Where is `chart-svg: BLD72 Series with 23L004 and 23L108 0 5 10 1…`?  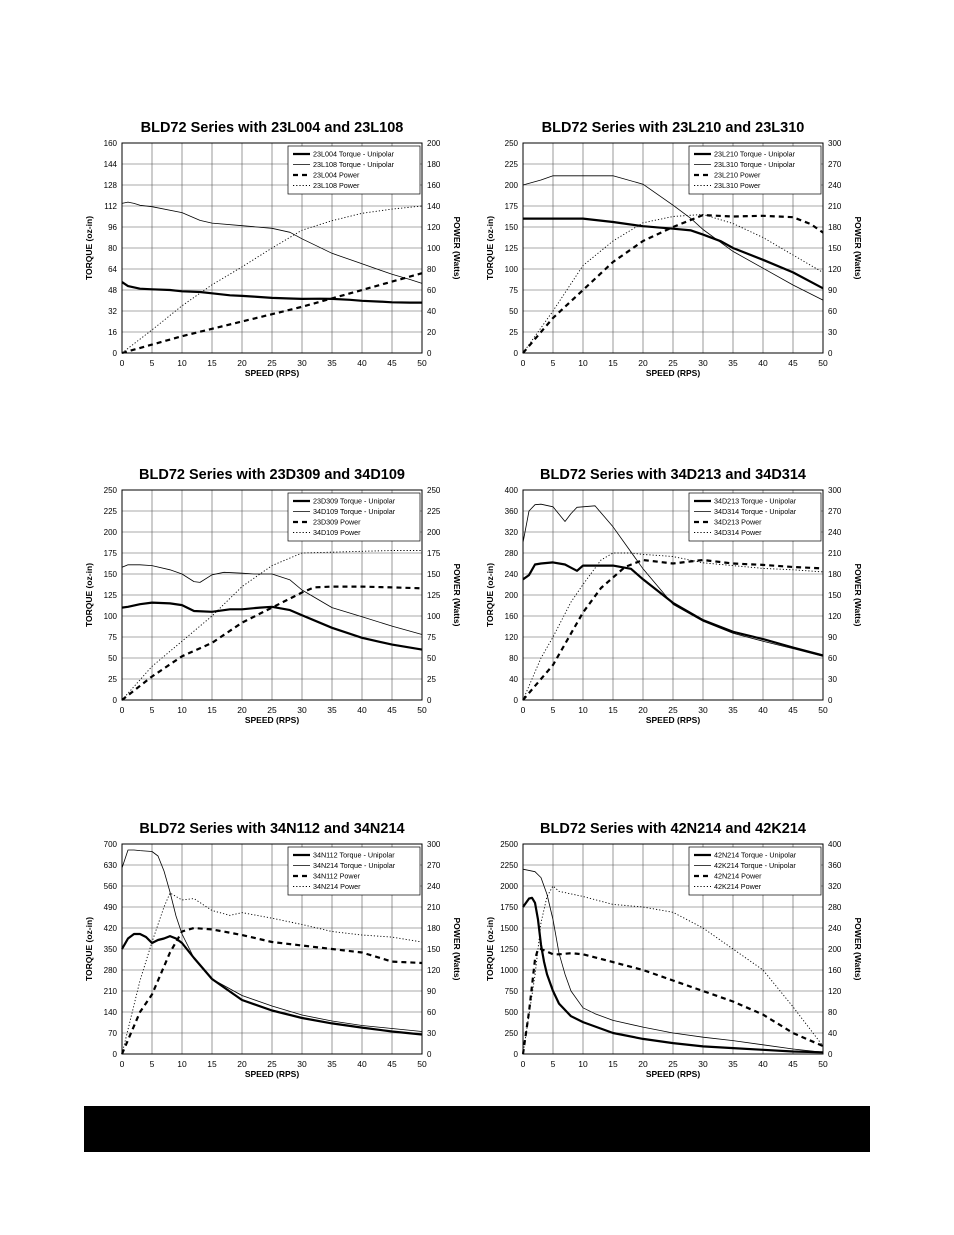
chart-svg: BLD72 Series with 23L004 and 23L108 0 5 10 1… is located at coordinates (273, 249).